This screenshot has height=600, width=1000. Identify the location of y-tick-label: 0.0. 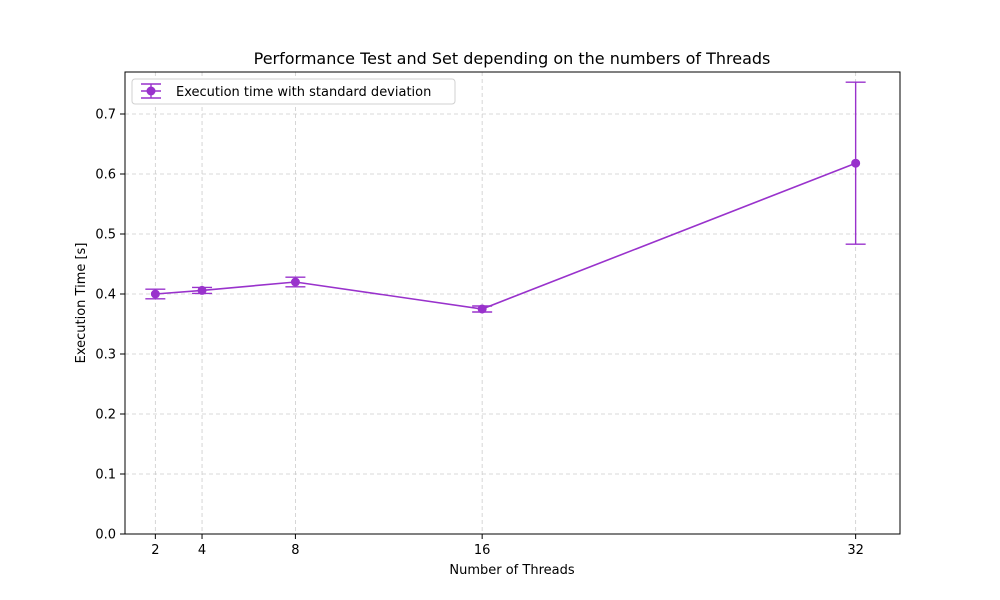
(105, 535).